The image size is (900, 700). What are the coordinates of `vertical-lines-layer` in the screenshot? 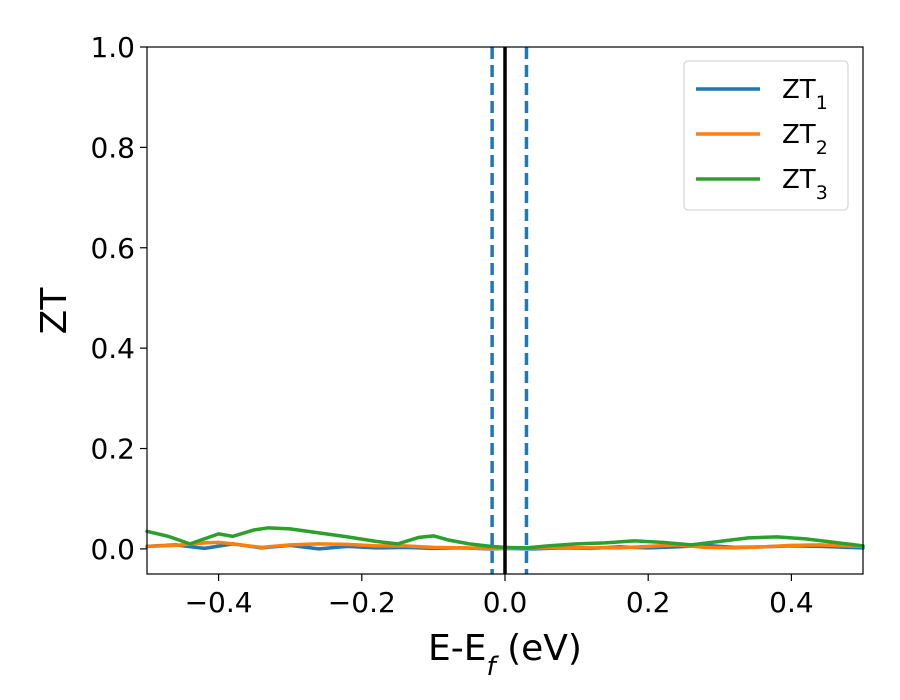 It's located at (509, 310).